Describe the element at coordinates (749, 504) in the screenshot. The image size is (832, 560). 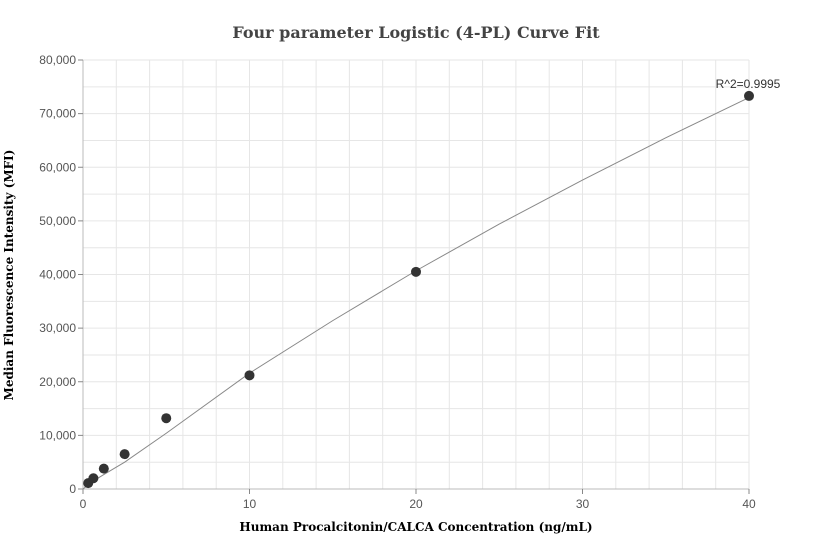
I see `x-tick-label: 40` at that location.